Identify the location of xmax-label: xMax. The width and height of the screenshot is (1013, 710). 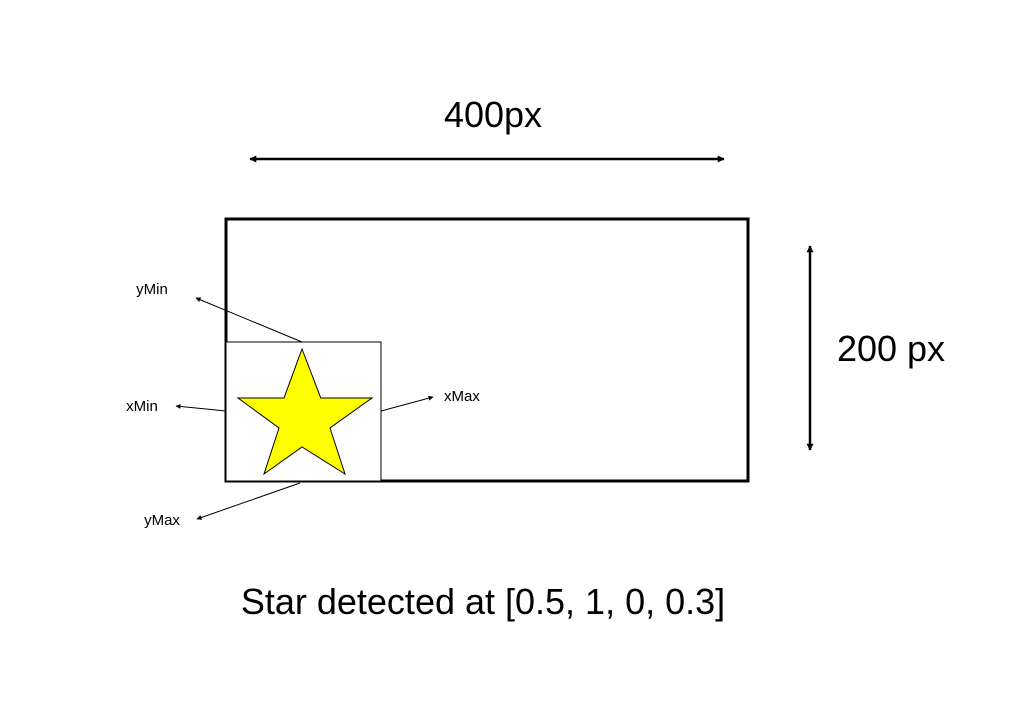
(462, 396).